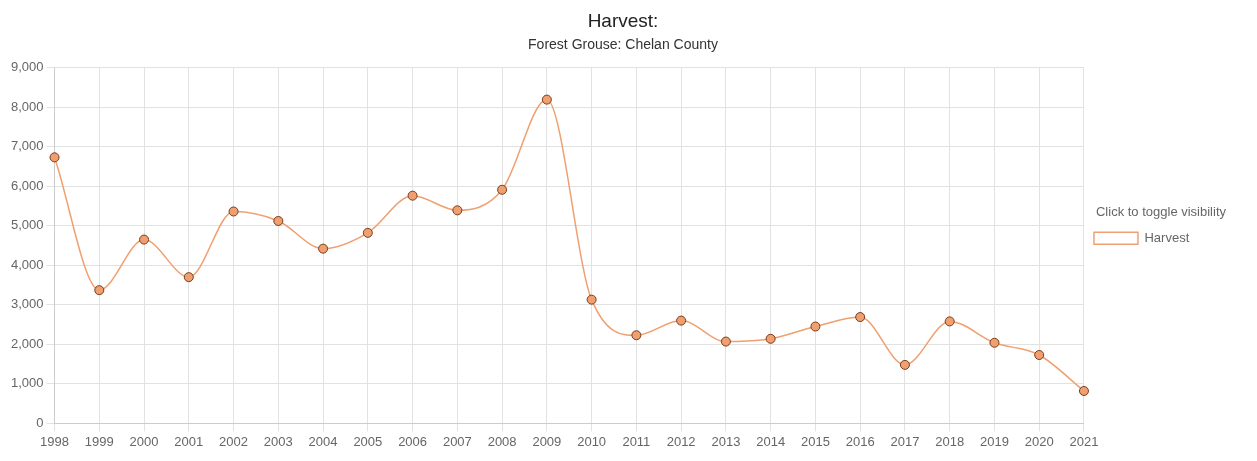  Describe the element at coordinates (99, 441) in the screenshot. I see `x-tick-label: 1999` at that location.